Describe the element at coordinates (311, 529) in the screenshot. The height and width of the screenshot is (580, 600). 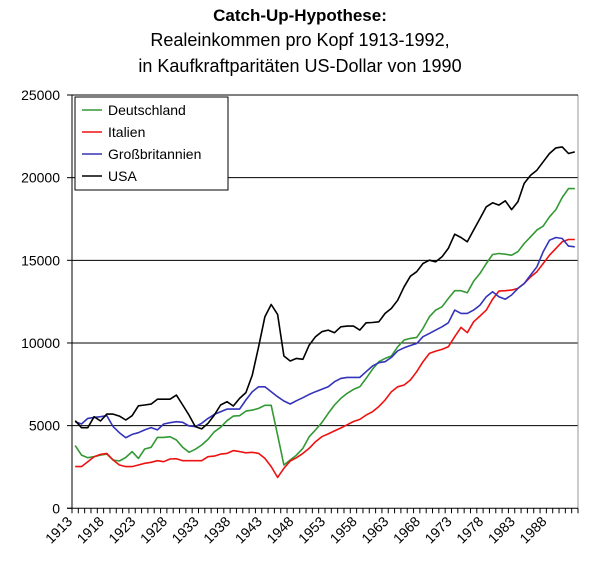
I see `x-tick-label: 1953` at that location.